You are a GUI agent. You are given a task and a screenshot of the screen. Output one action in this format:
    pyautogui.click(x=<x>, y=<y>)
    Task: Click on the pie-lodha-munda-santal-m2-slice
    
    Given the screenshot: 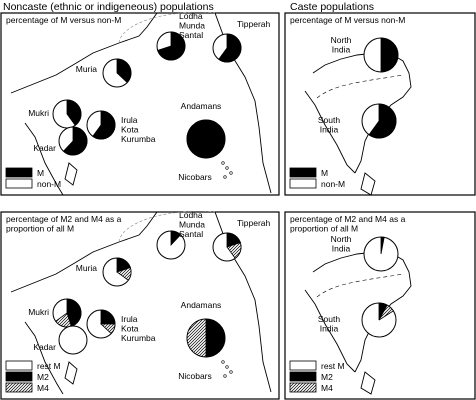 What is the action you would take?
    pyautogui.click(x=176, y=238)
    